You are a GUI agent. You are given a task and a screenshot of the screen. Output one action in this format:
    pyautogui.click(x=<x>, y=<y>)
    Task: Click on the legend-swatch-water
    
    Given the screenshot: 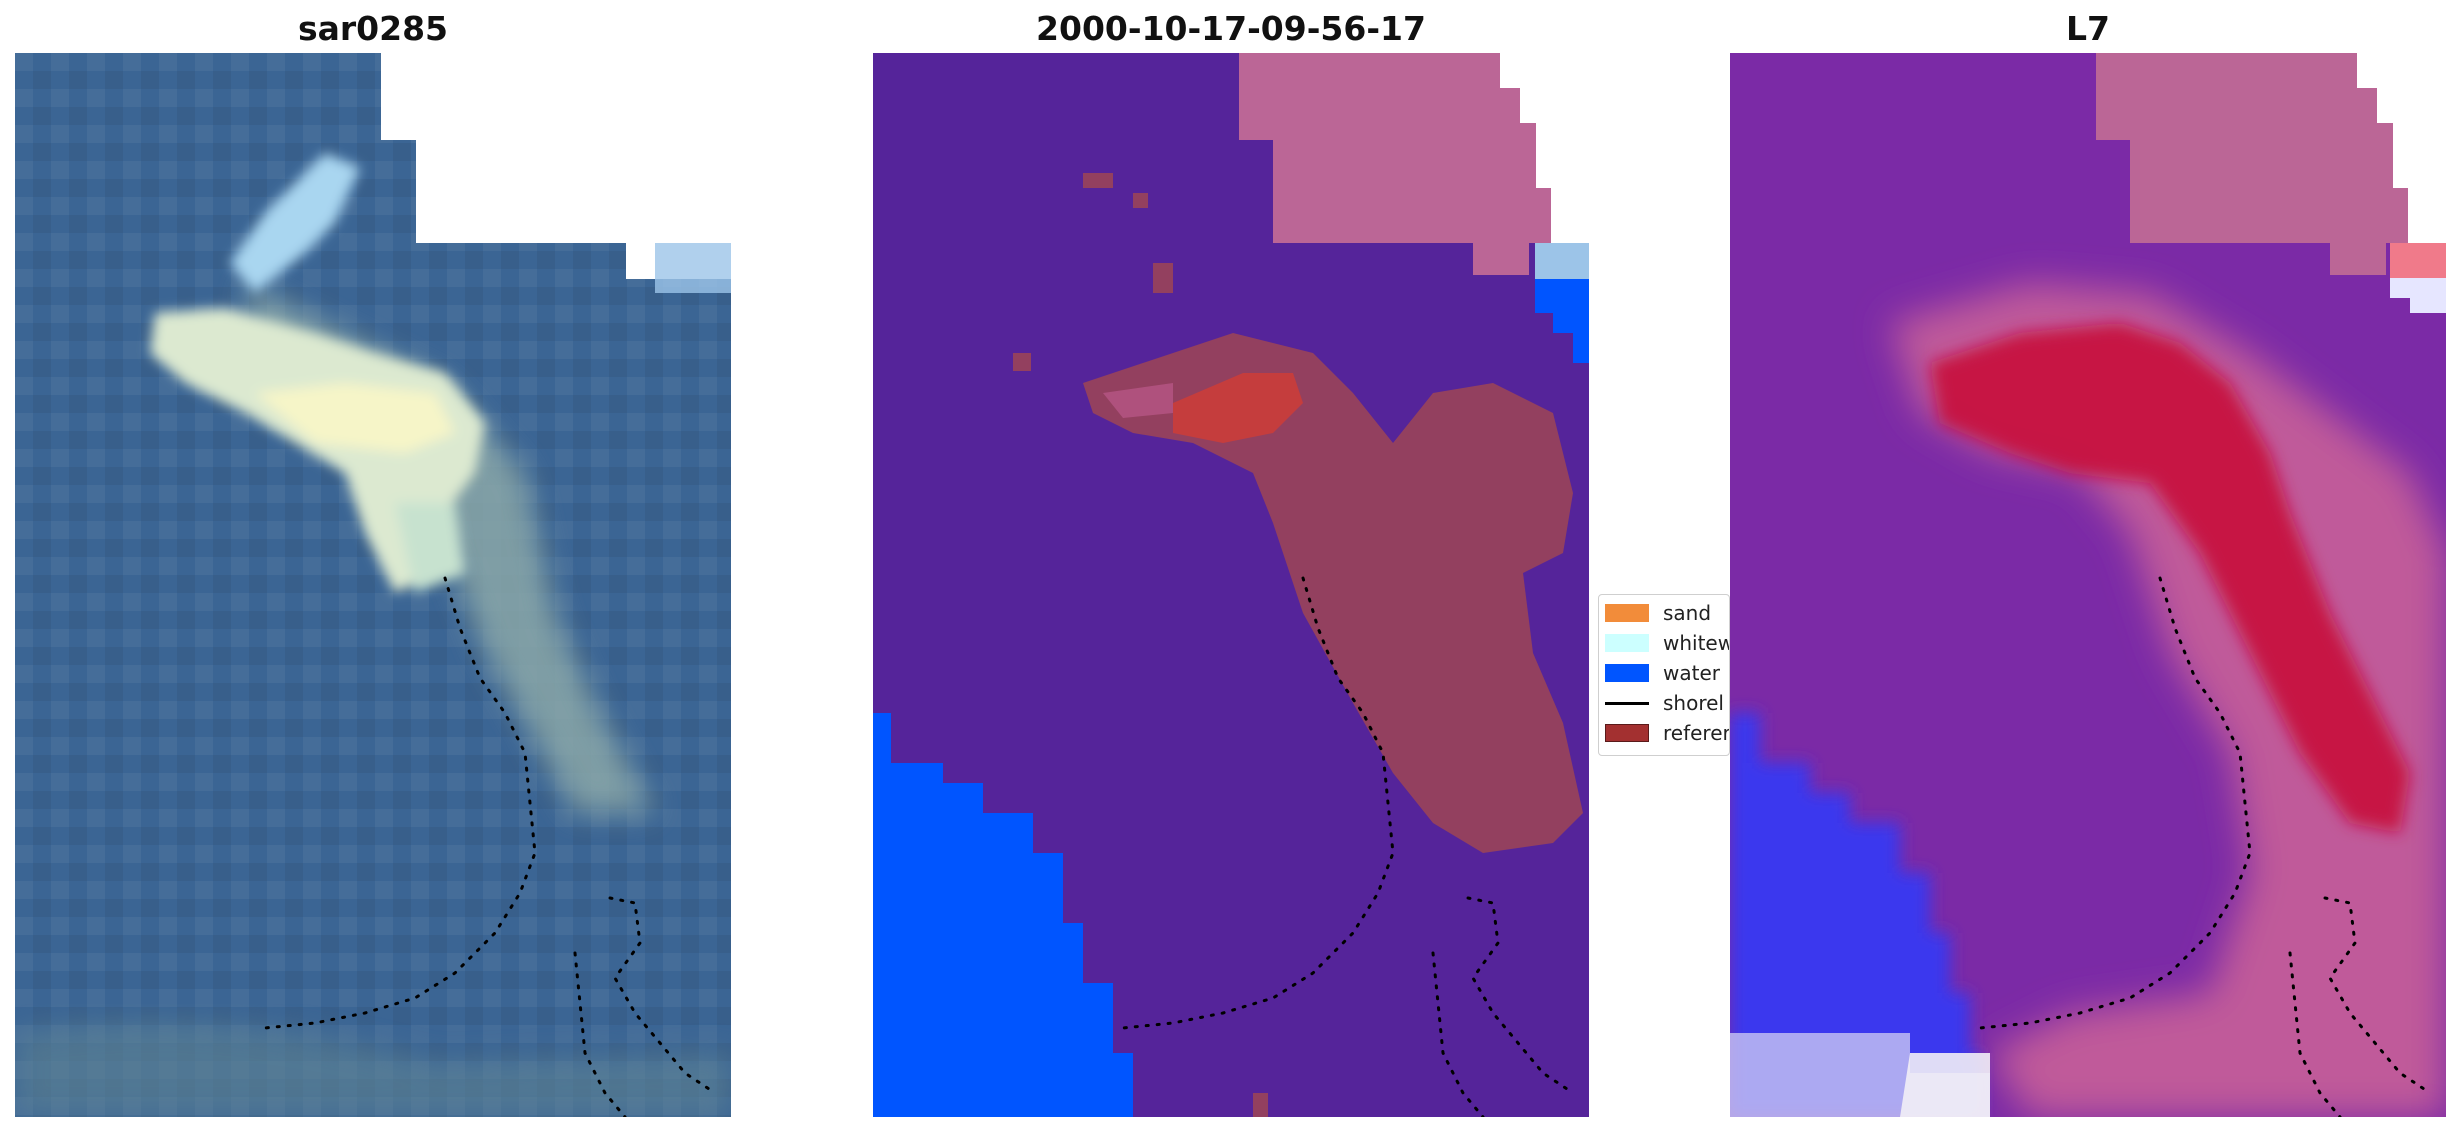 What is the action you would take?
    pyautogui.click(x=1627, y=673)
    